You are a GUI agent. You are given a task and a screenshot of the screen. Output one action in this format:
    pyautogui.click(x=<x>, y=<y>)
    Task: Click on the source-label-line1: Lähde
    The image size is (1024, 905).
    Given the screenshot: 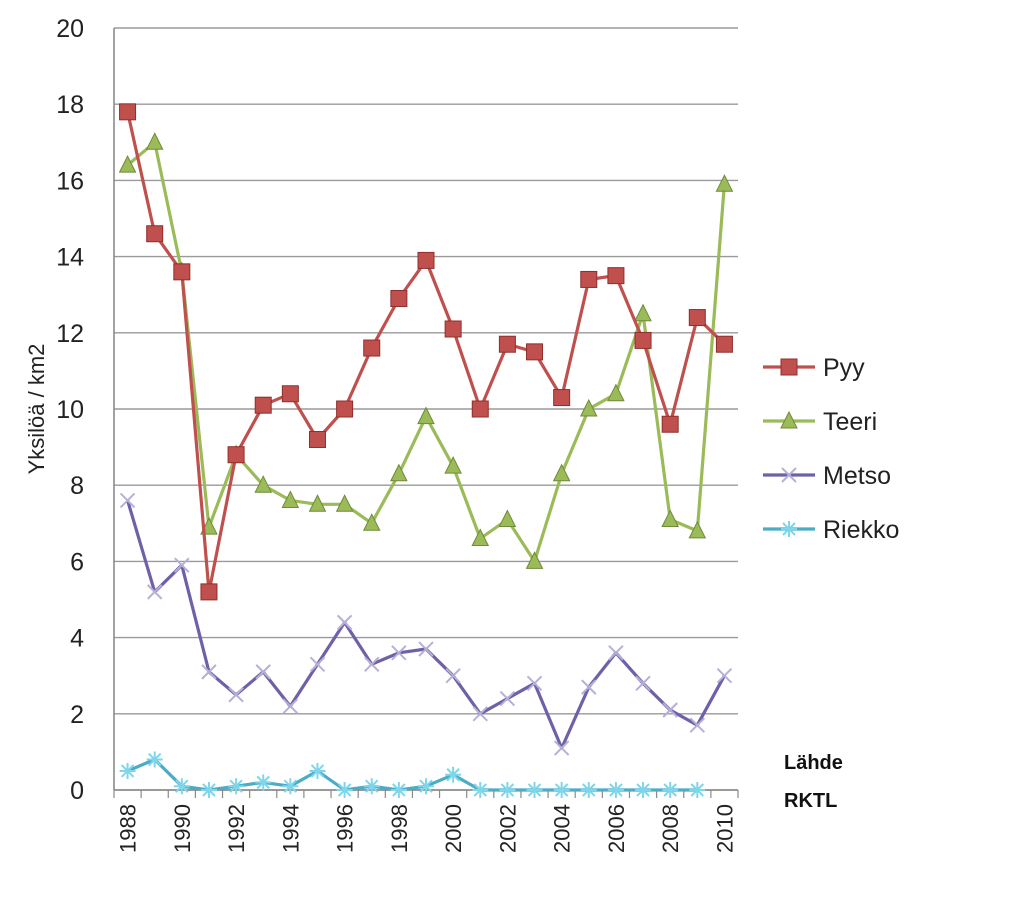 What is the action you would take?
    pyautogui.click(x=813, y=763)
    